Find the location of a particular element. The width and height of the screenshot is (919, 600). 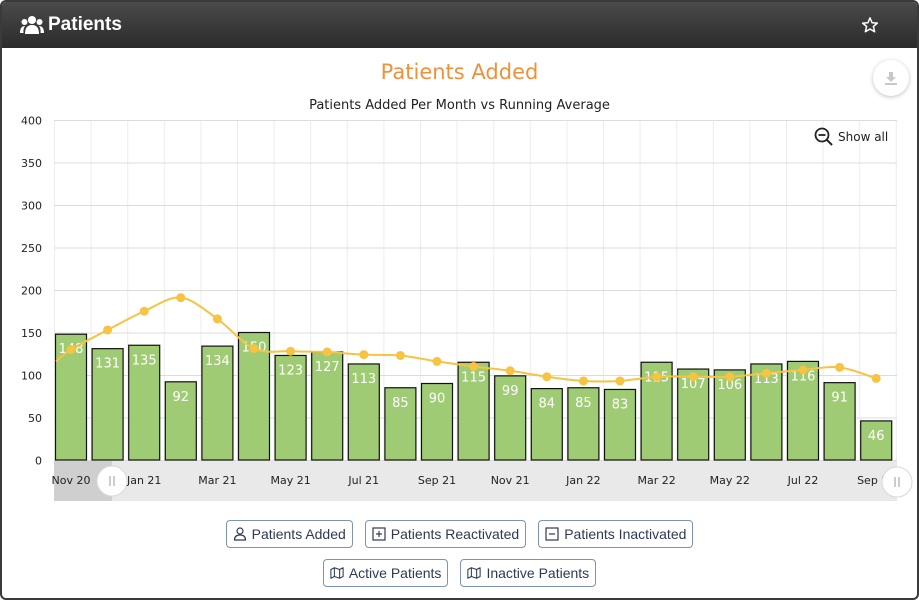

y-tick-label: 50 is located at coordinates (35, 418).